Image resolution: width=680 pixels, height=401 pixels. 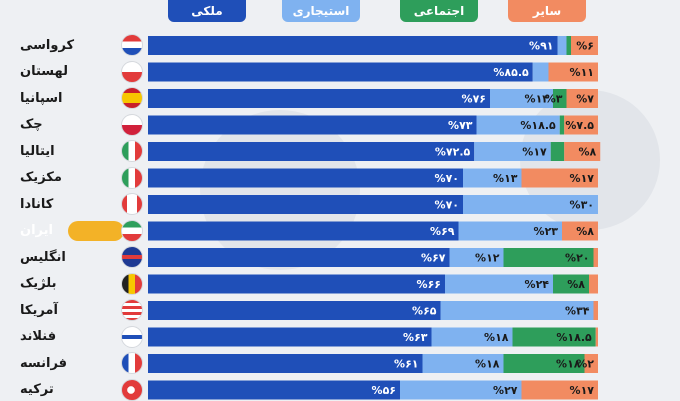 I want to click on country-label: آمریکا, so click(x=39, y=310).